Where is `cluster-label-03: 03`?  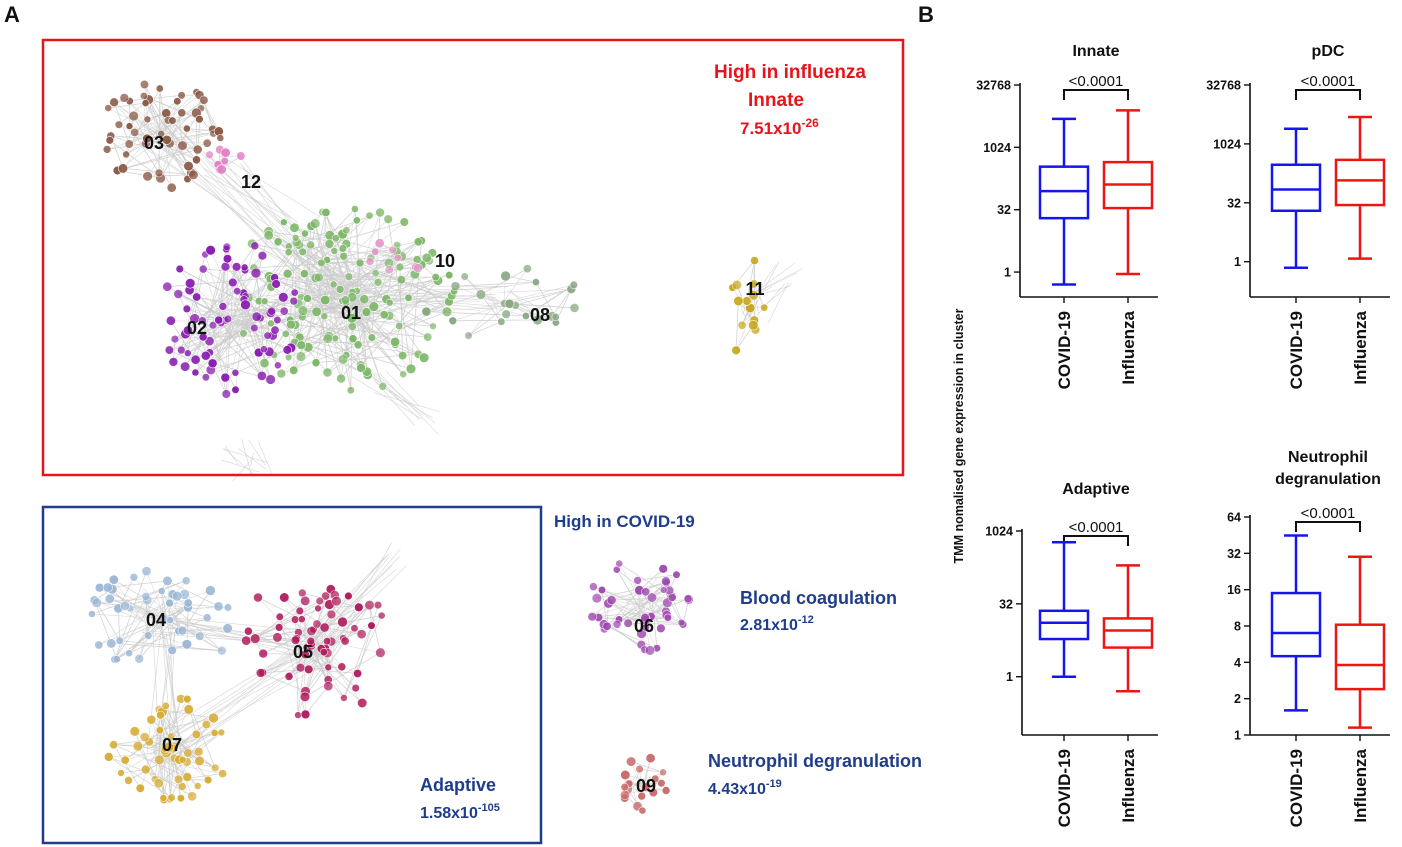
cluster-label-03: 03 is located at coordinates (154, 143).